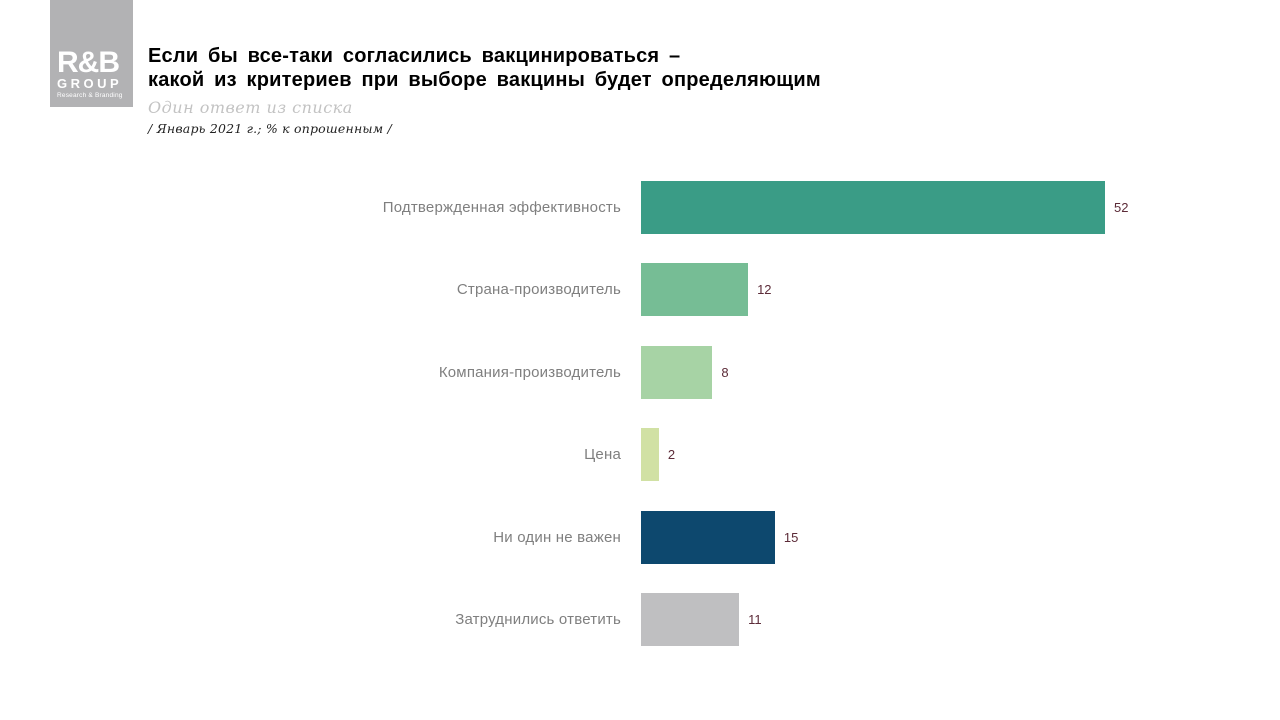  What do you see at coordinates (538, 290) in the screenshot?
I see `category-label: Страна-производитель` at bounding box center [538, 290].